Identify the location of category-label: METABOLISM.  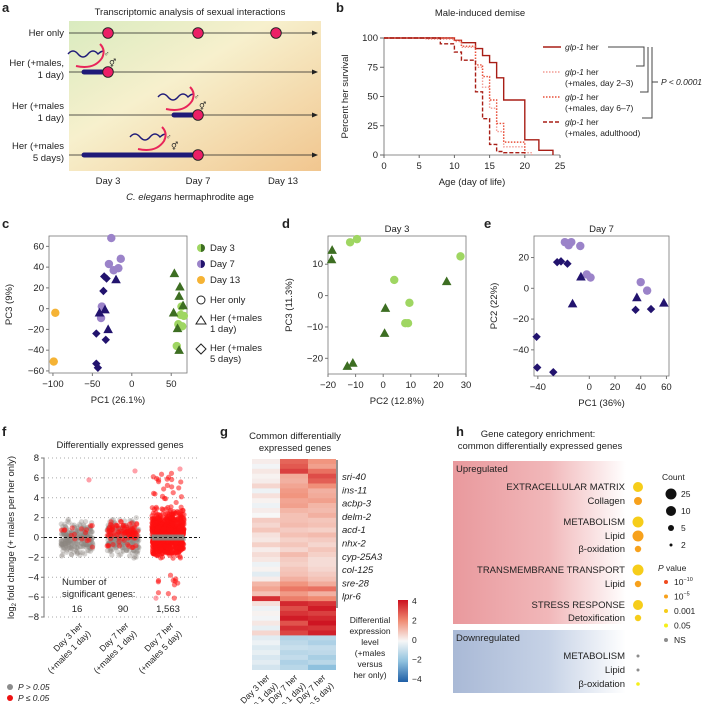
(594, 656).